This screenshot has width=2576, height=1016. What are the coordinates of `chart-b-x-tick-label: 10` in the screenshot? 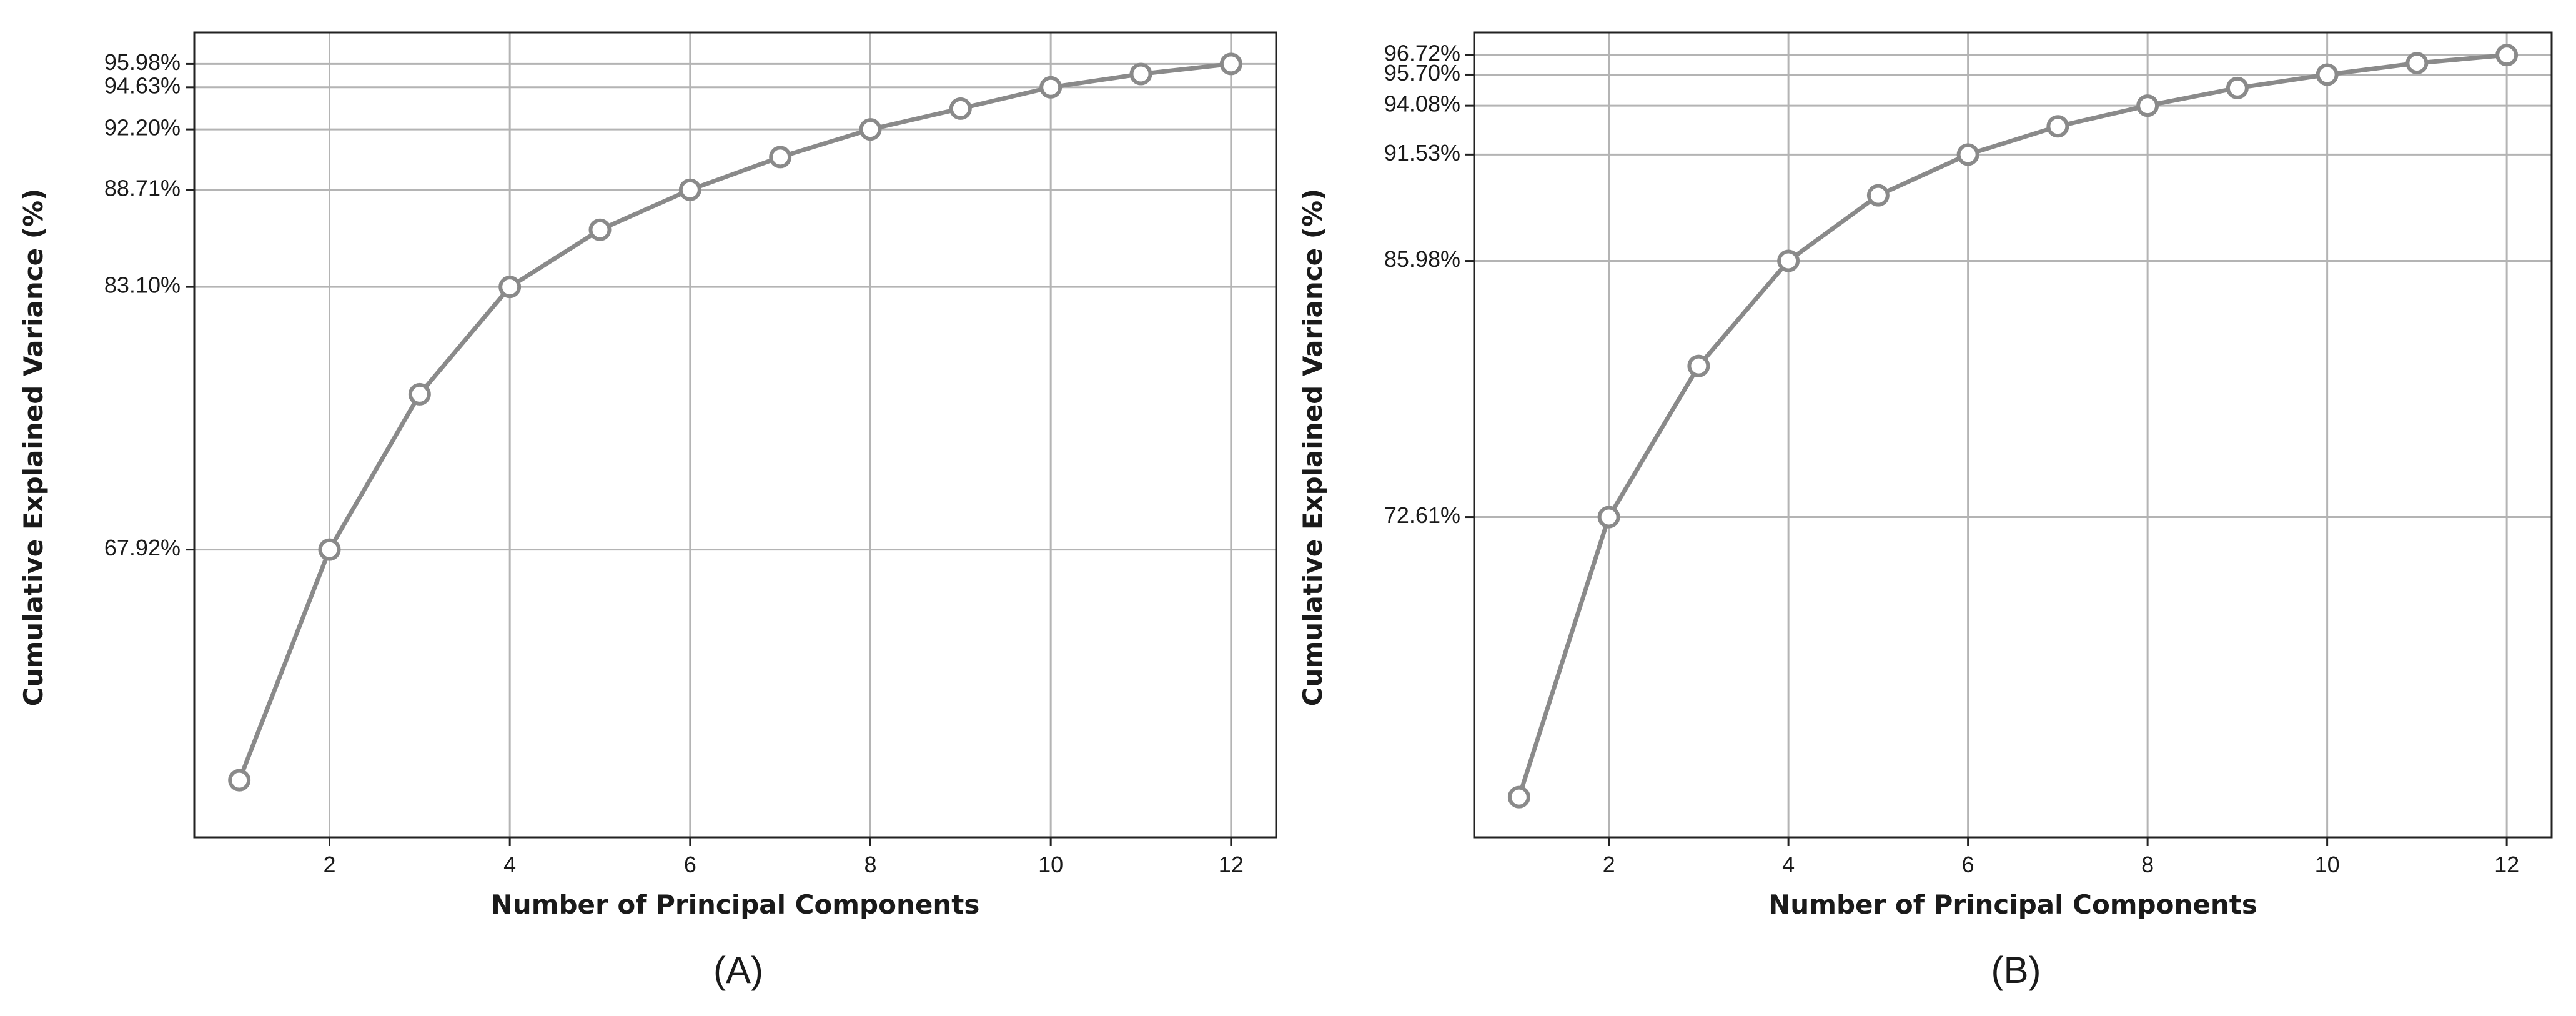 It's located at (2327, 864).